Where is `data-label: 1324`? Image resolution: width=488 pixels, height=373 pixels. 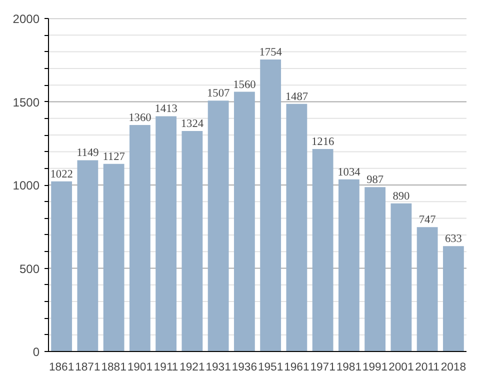
data-label: 1324 is located at coordinates (192, 124).